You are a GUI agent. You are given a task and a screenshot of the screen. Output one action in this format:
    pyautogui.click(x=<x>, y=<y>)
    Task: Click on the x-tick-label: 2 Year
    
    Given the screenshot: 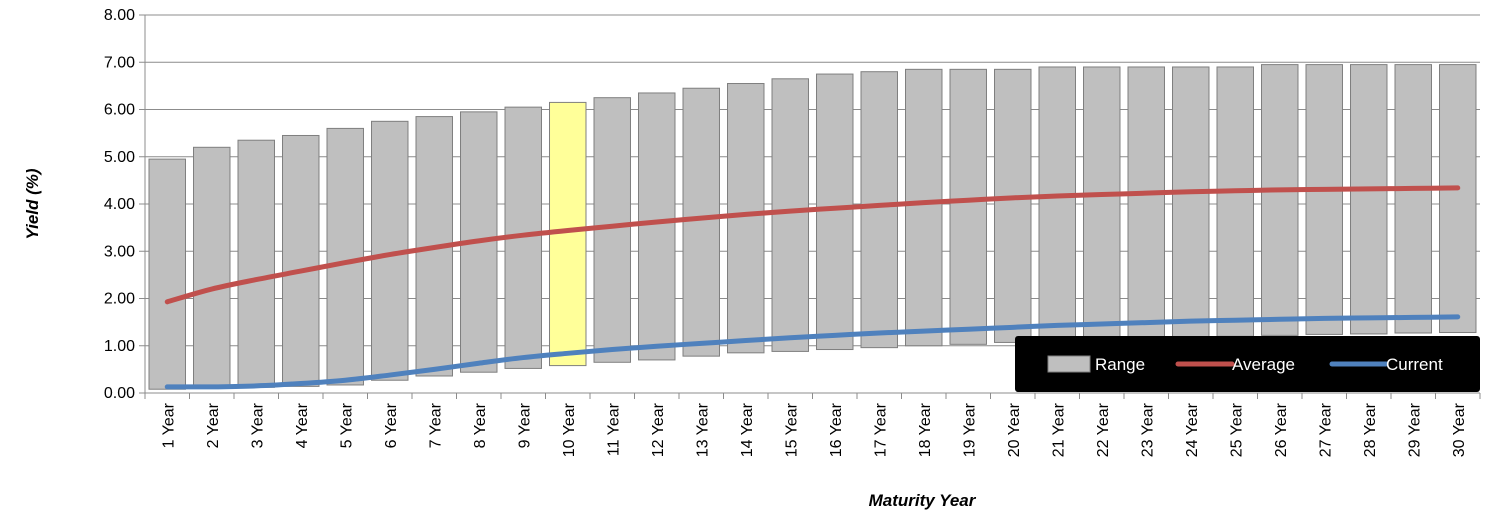 What is the action you would take?
    pyautogui.click(x=213, y=425)
    